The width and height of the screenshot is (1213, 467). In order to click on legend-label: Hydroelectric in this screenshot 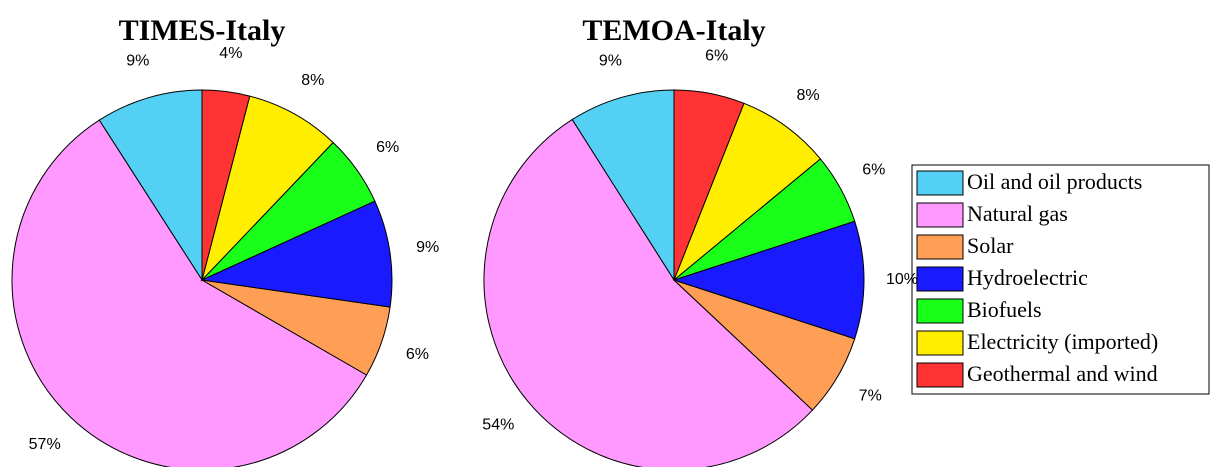, I will do `click(1027, 277)`.